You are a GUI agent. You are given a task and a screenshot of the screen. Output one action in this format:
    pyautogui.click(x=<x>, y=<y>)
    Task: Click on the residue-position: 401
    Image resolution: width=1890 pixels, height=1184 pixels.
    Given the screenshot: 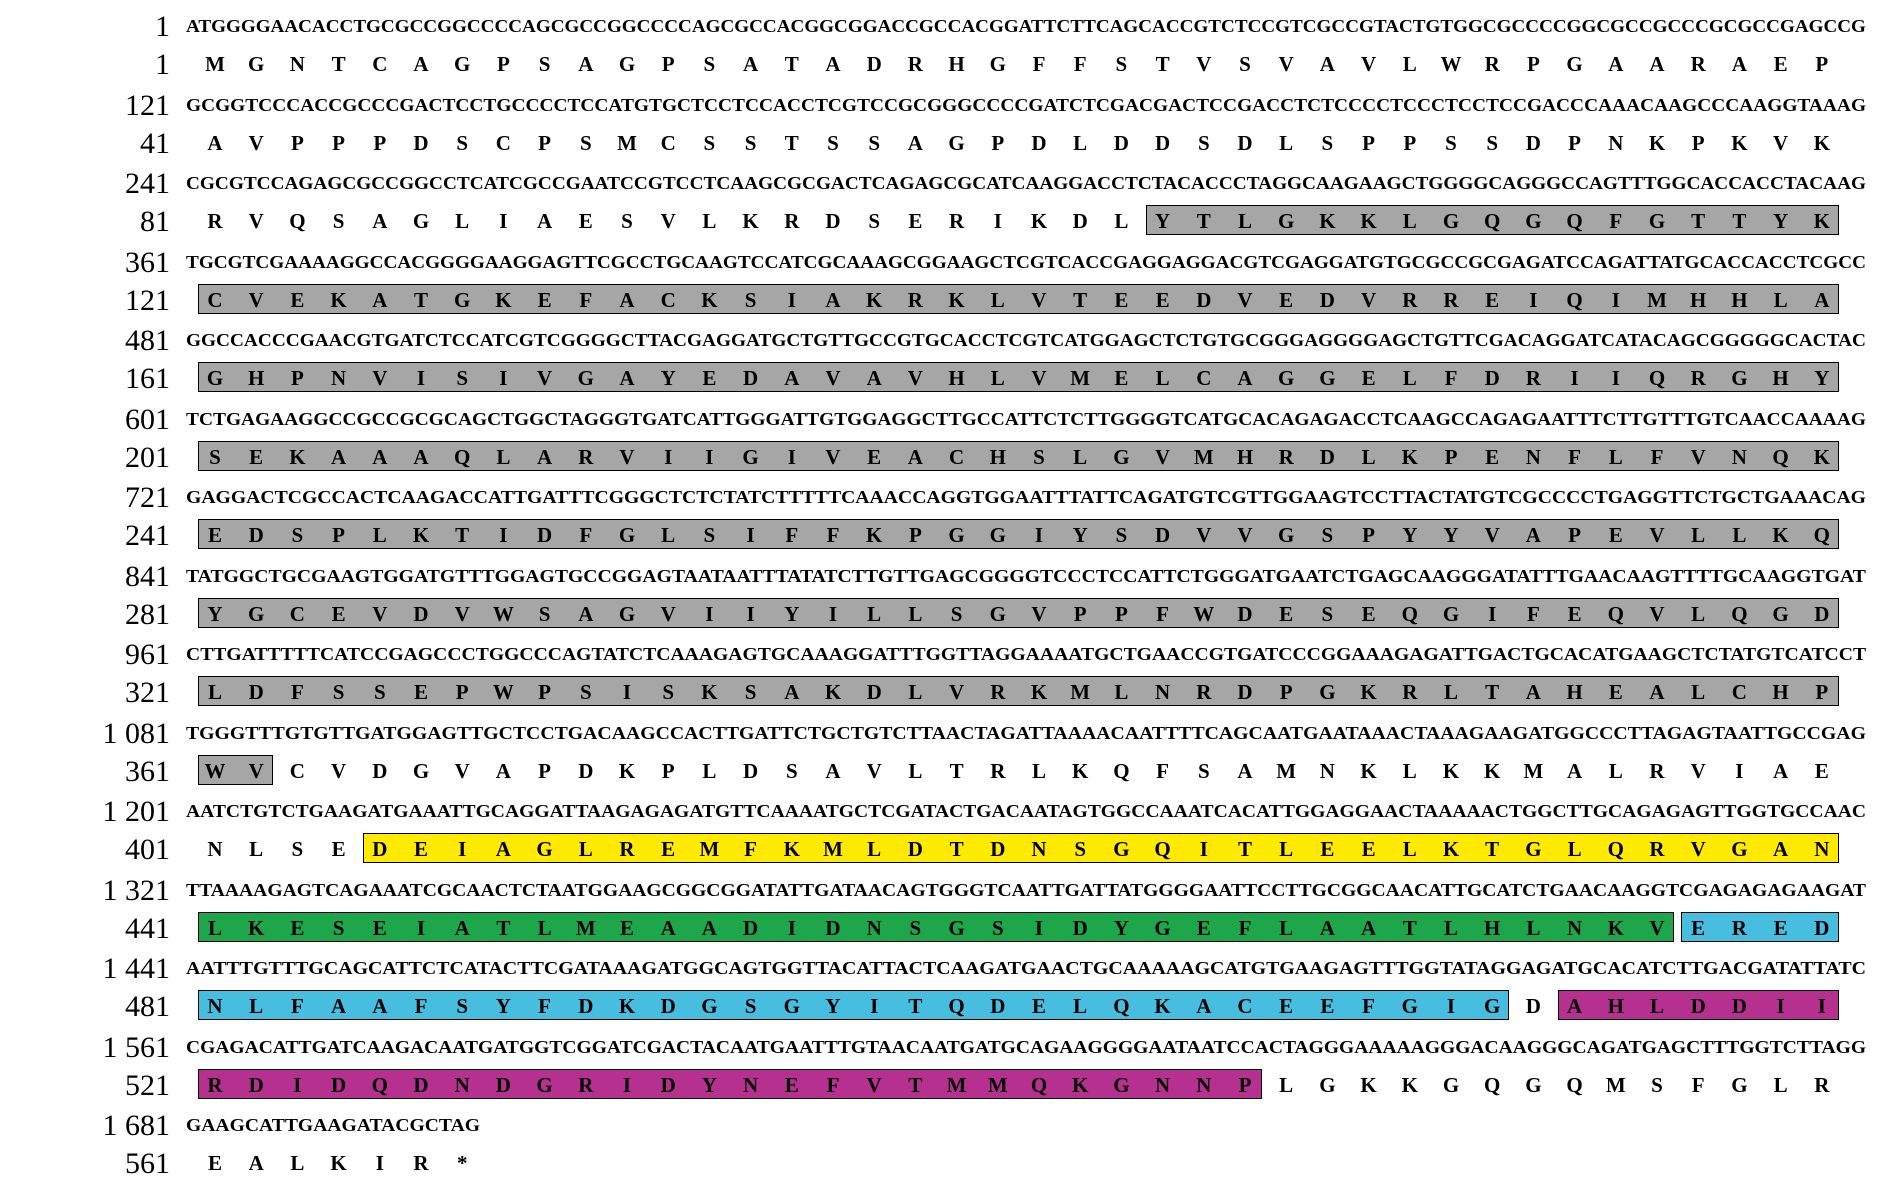 What is the action you would take?
    pyautogui.click(x=147, y=849)
    